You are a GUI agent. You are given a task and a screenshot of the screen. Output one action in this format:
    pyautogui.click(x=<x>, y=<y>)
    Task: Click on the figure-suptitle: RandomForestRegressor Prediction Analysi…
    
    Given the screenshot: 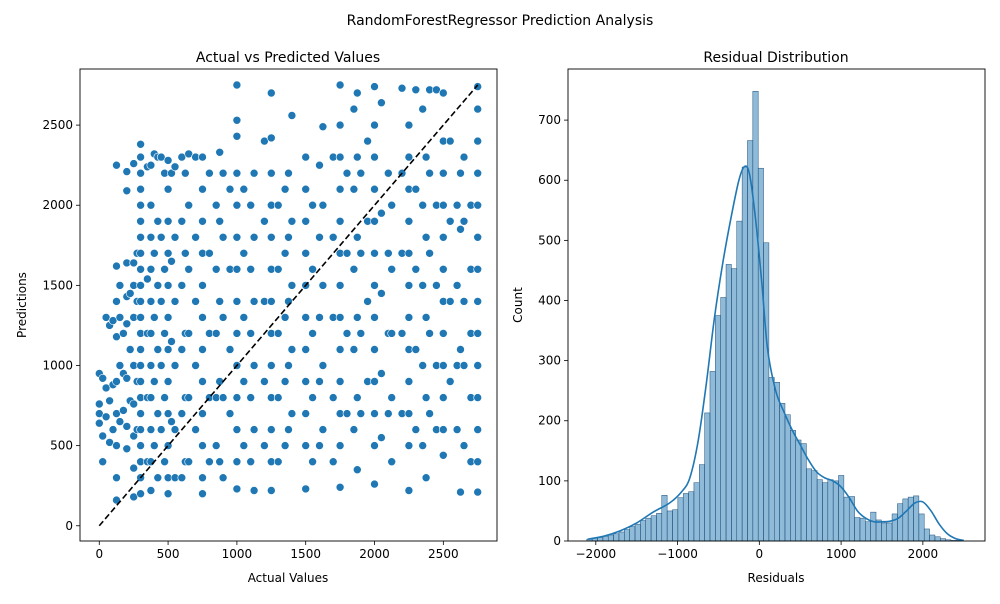 What is the action you would take?
    pyautogui.click(x=500, y=21)
    